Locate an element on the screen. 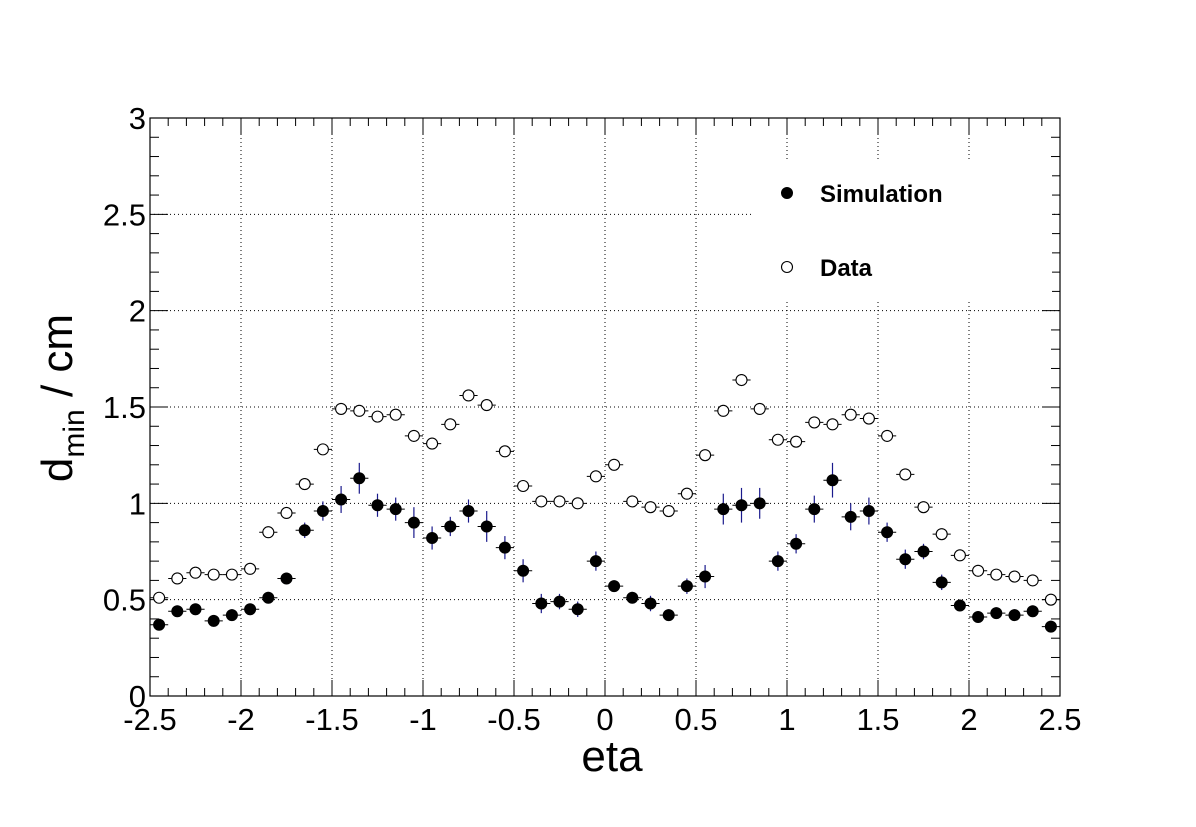  legend-background is located at coordinates (902, 231).